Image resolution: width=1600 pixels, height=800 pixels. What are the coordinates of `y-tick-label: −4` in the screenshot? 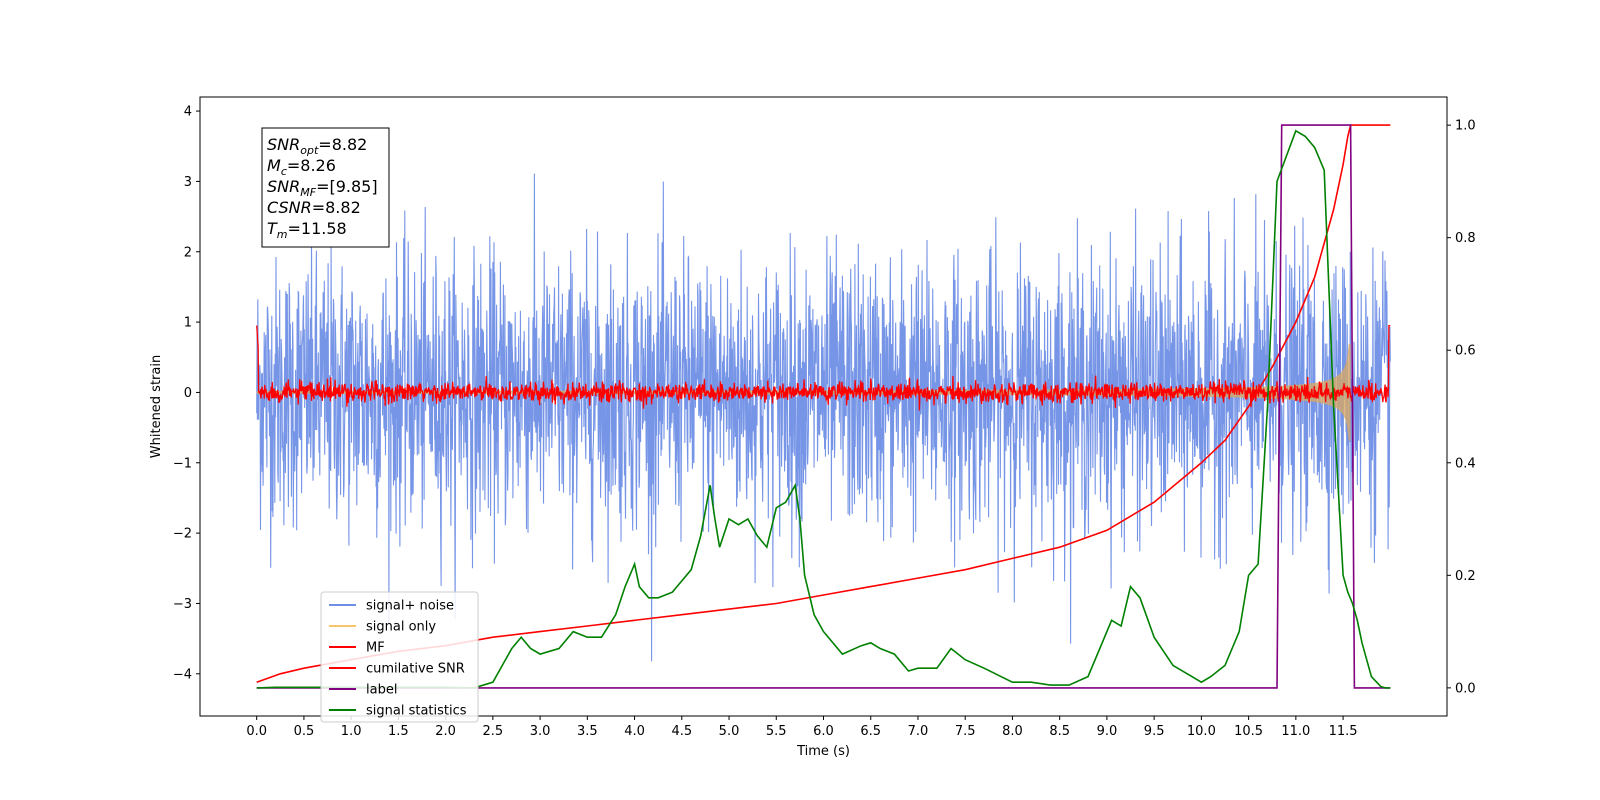 It's located at (182, 674).